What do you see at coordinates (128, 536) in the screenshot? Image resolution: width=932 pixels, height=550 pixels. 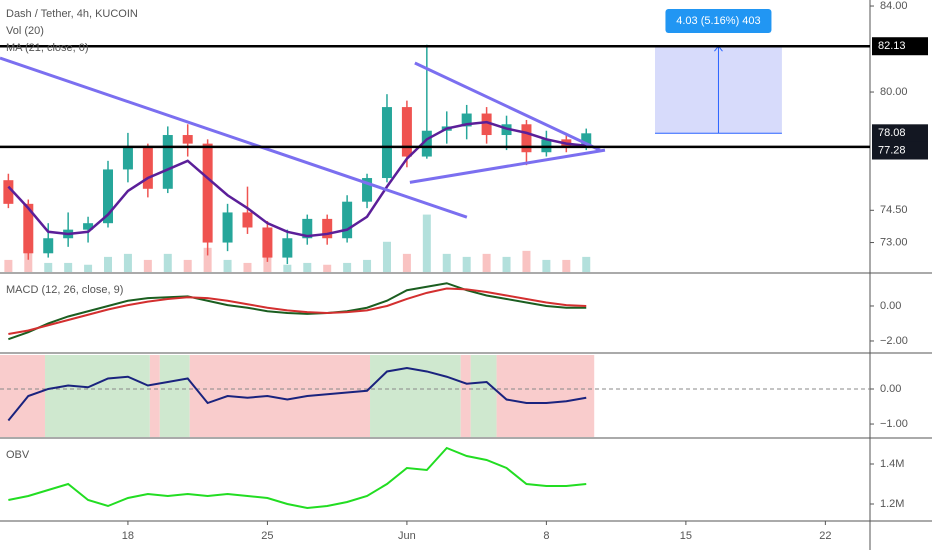 I see `x-tick-label: 18` at bounding box center [128, 536].